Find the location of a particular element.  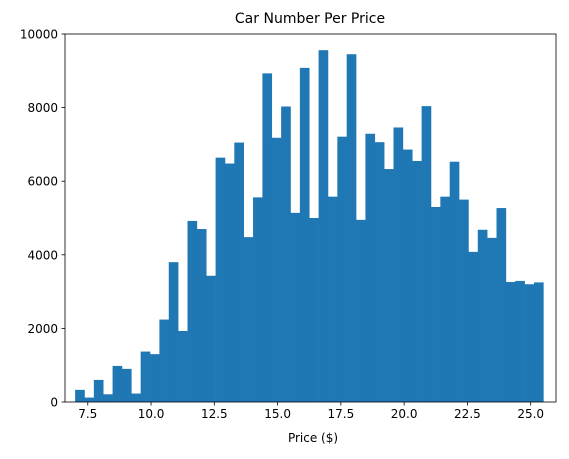

y-tick-label: 6000 is located at coordinates (42, 182).